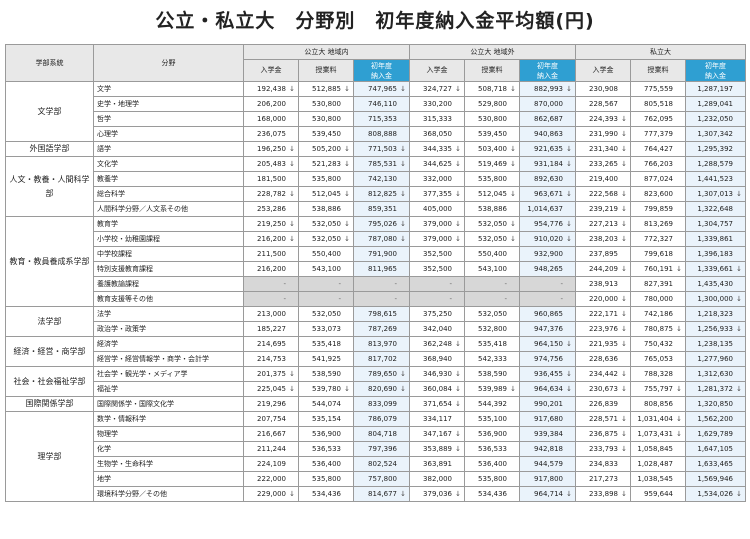 This screenshot has height=539, width=750. I want to click on value-text: 812,825, so click(382, 193).